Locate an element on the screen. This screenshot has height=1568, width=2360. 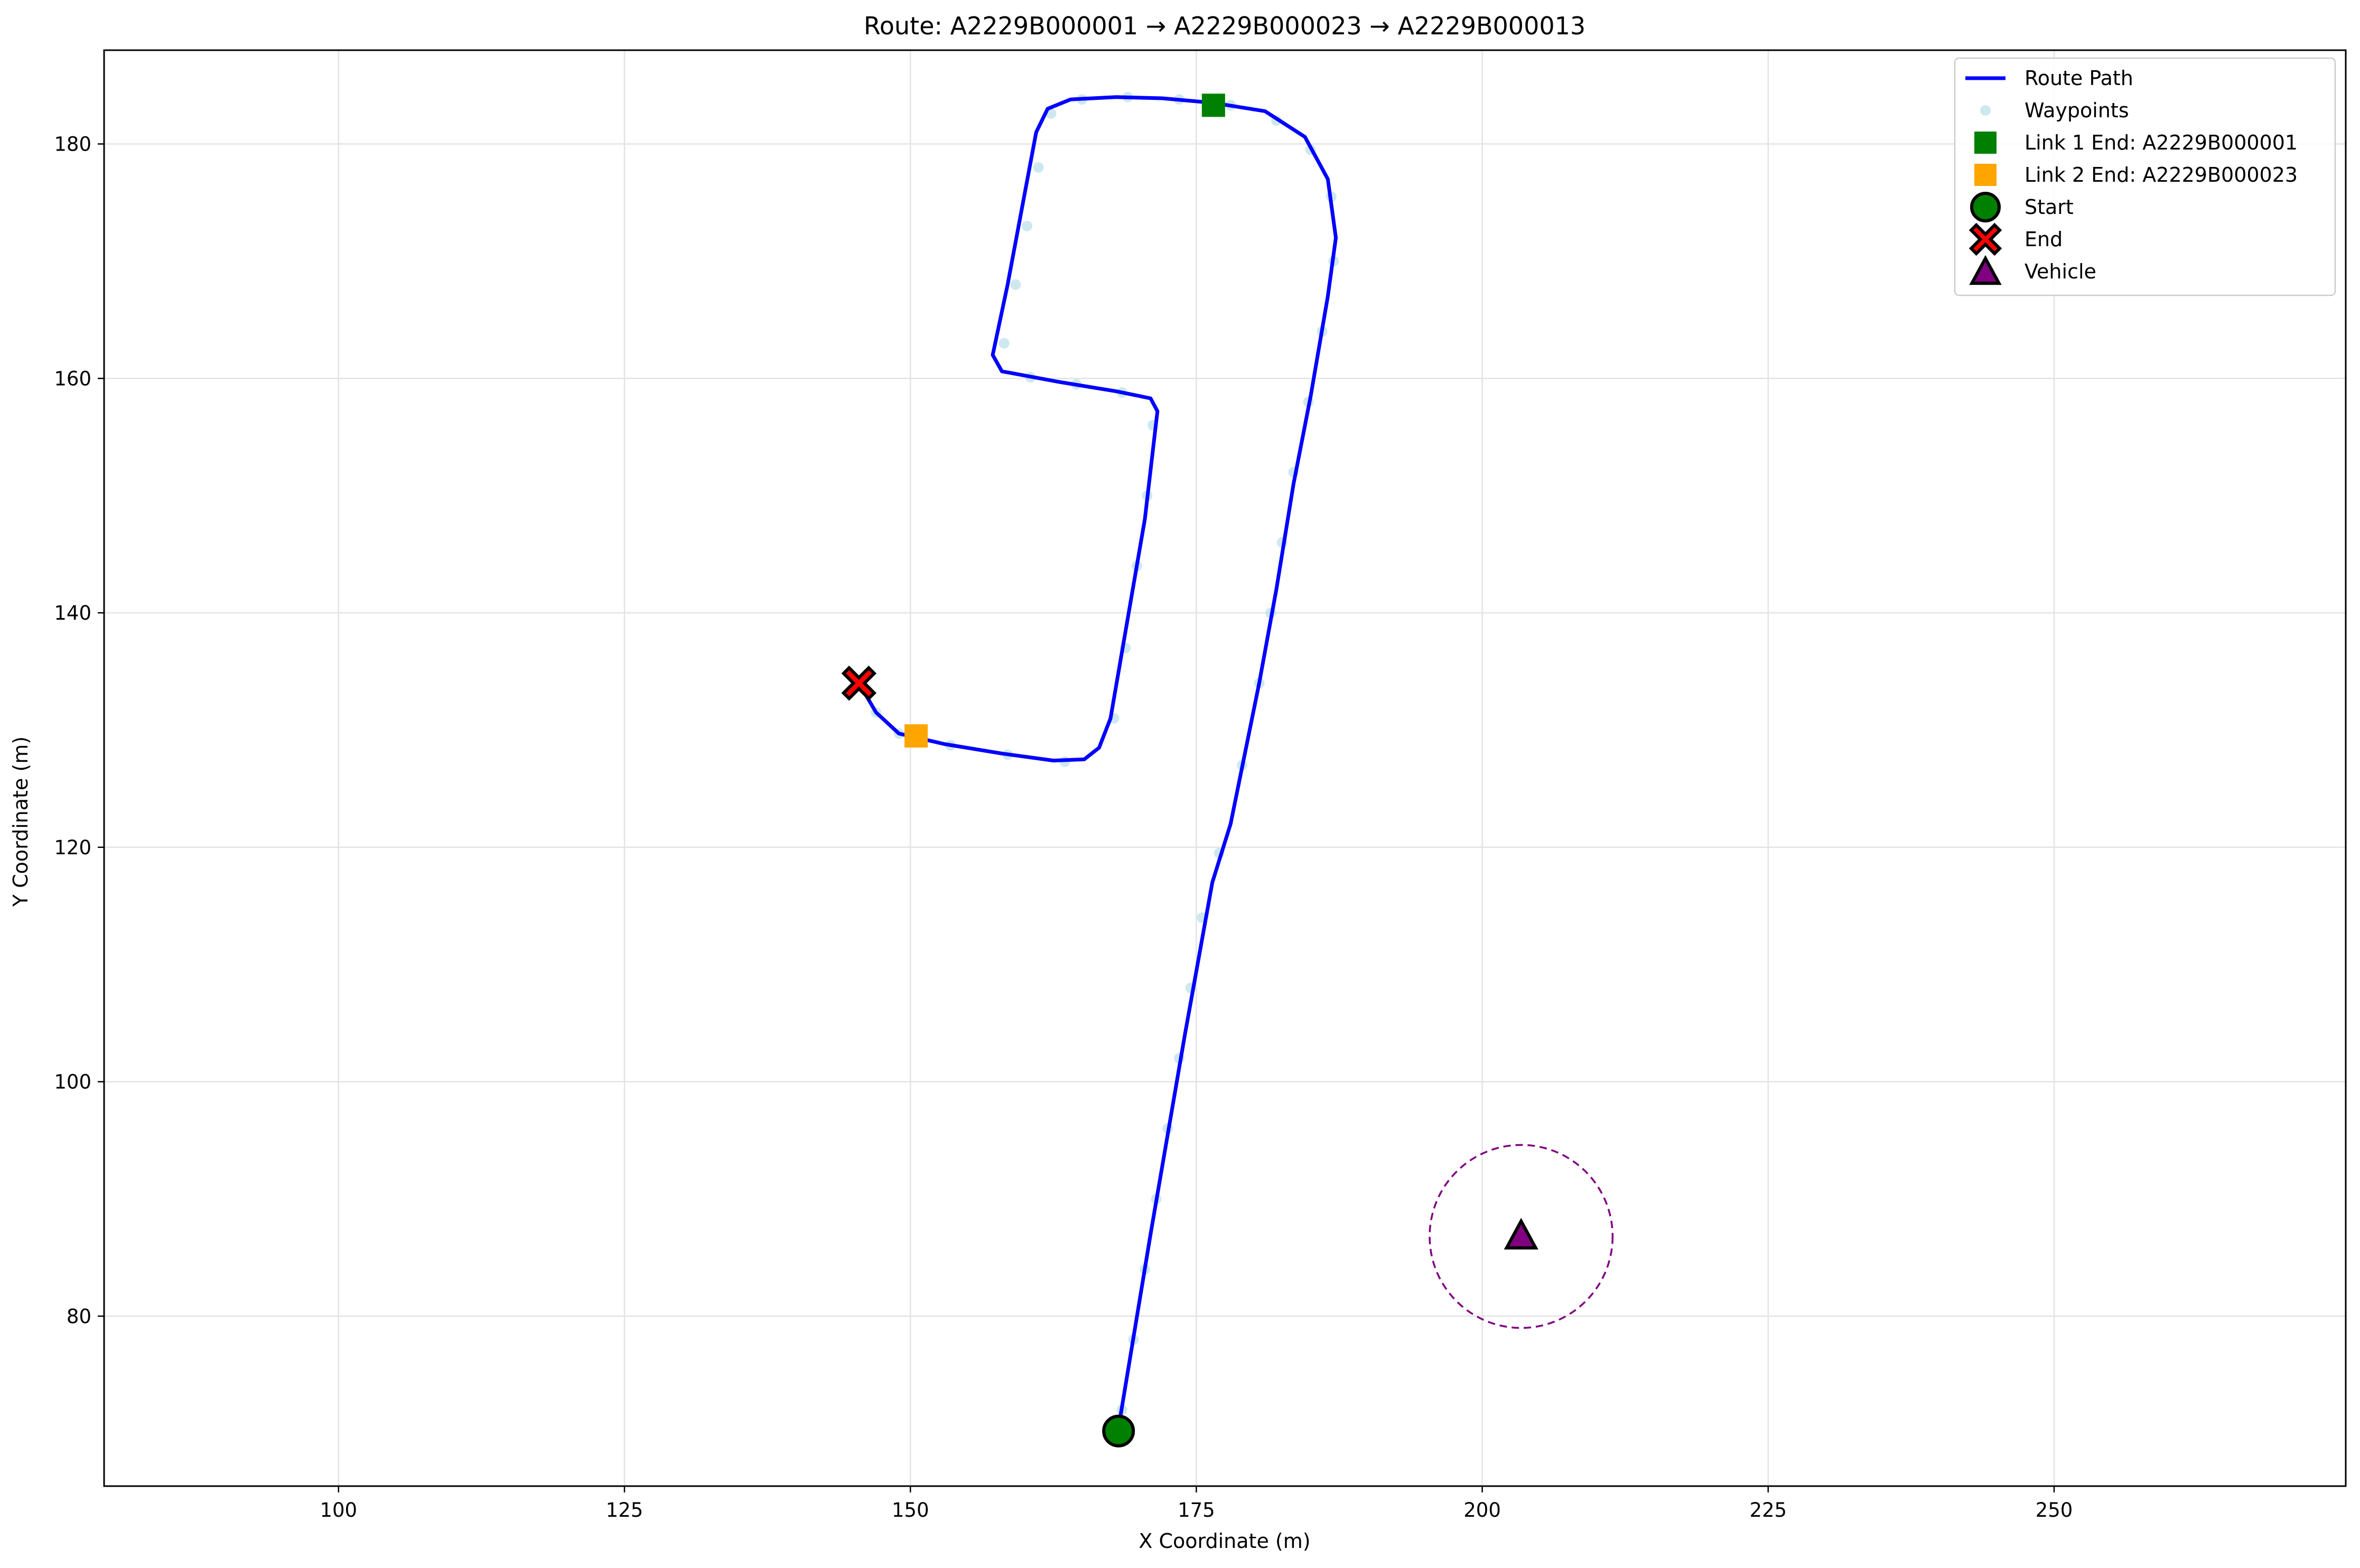
x-axis-ticks: 100 125 150 175 200 225 250 is located at coordinates (1196, 1504).